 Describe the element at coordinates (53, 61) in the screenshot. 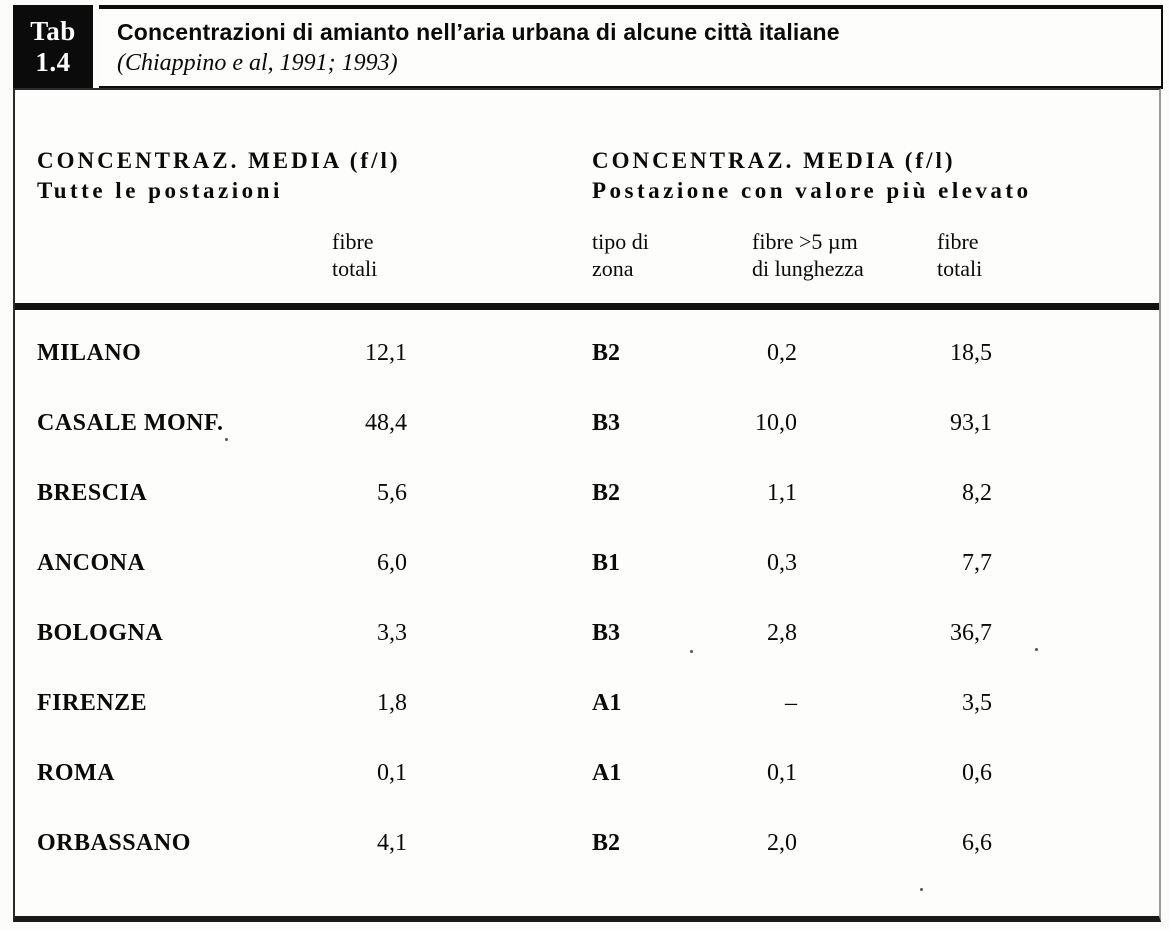

I see `tab-badge-number: 1.4` at that location.